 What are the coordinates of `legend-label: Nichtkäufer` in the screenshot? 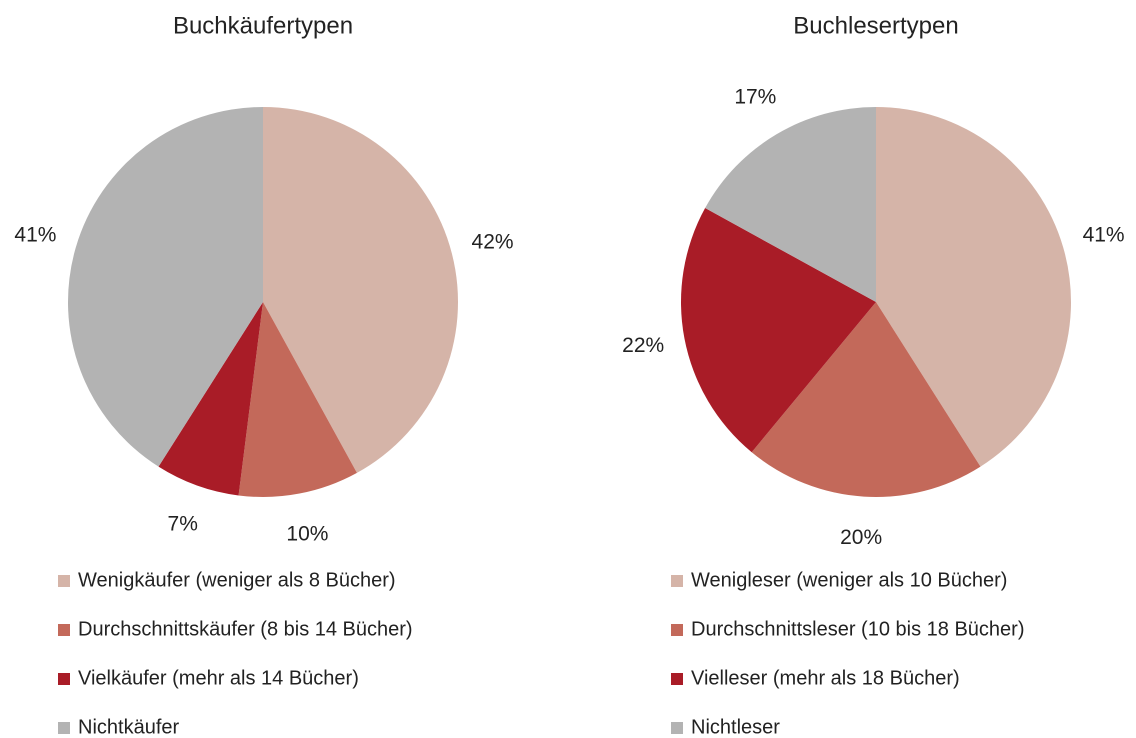 It's located at (128, 727).